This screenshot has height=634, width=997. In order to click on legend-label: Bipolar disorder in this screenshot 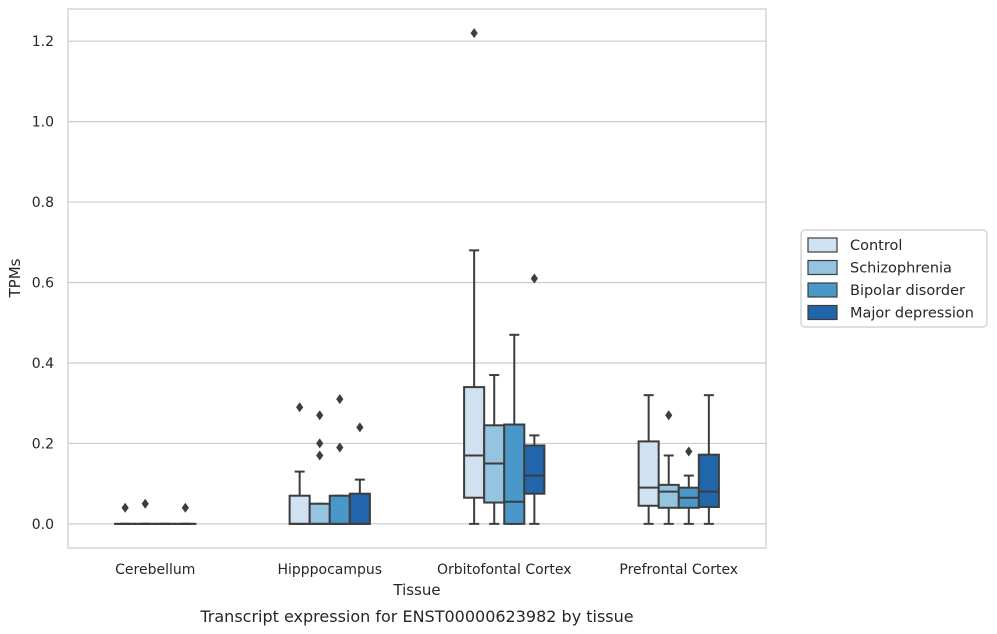, I will do `click(907, 291)`.